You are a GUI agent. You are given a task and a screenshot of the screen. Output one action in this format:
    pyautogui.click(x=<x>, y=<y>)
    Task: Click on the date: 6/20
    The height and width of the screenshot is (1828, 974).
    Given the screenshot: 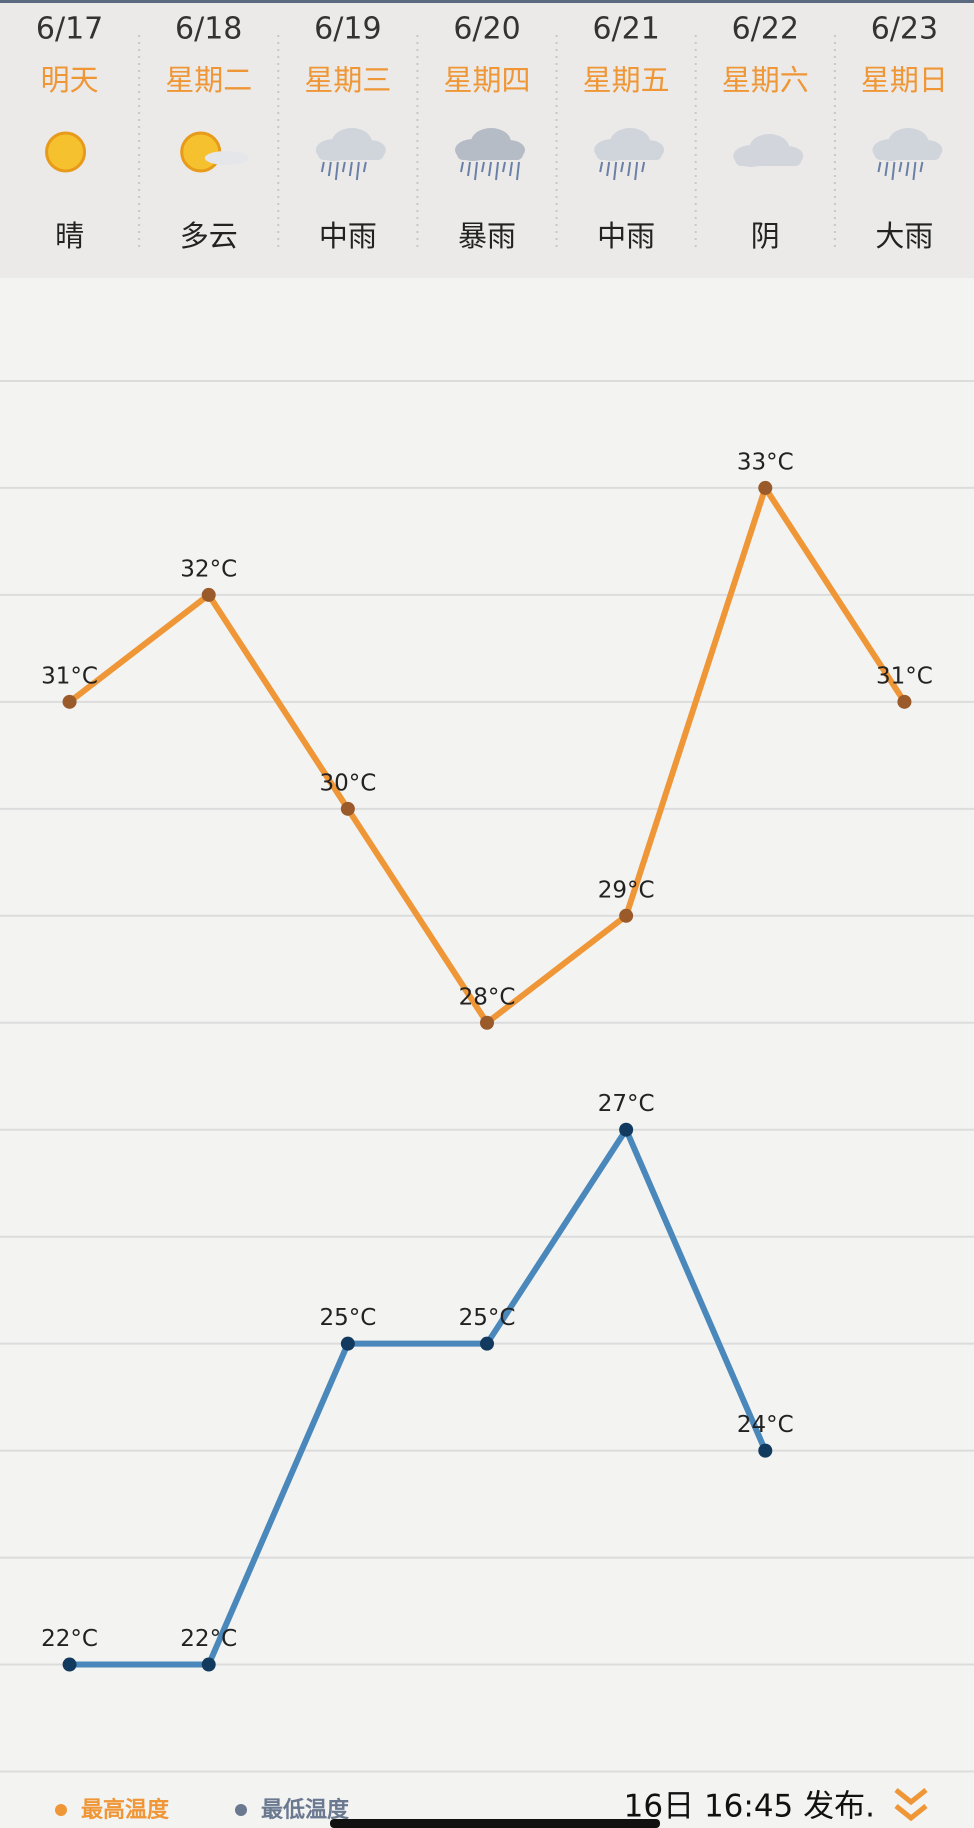 What is the action you would take?
    pyautogui.click(x=486, y=29)
    